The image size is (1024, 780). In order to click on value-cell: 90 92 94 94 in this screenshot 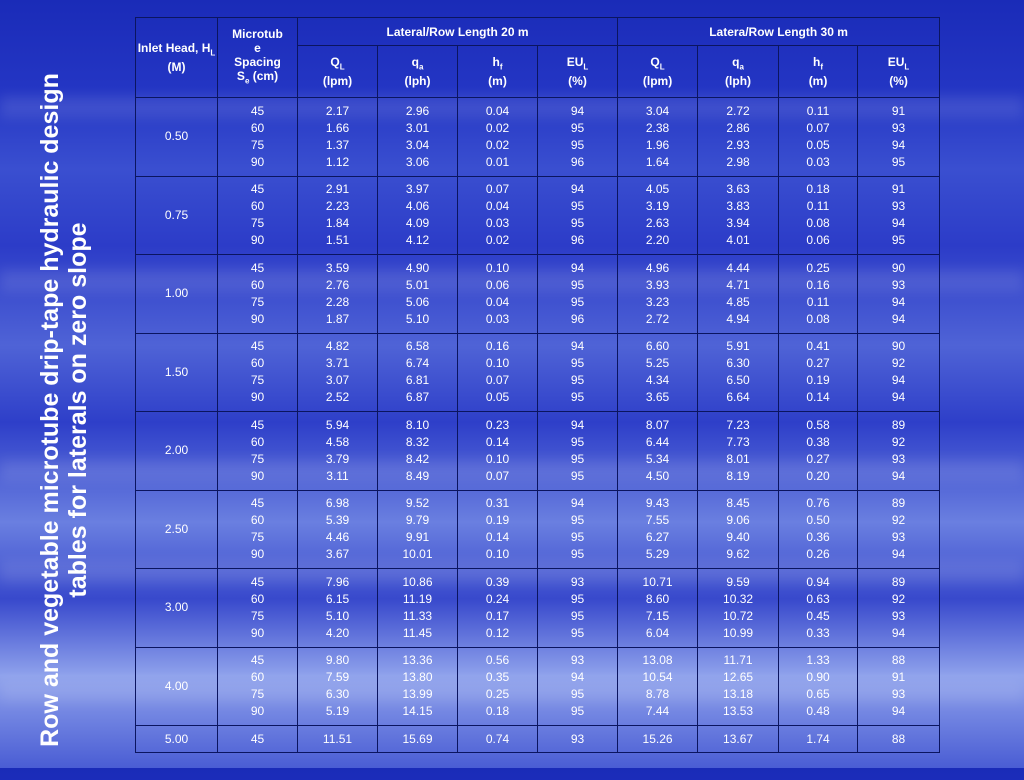, I will do `click(899, 372)`.